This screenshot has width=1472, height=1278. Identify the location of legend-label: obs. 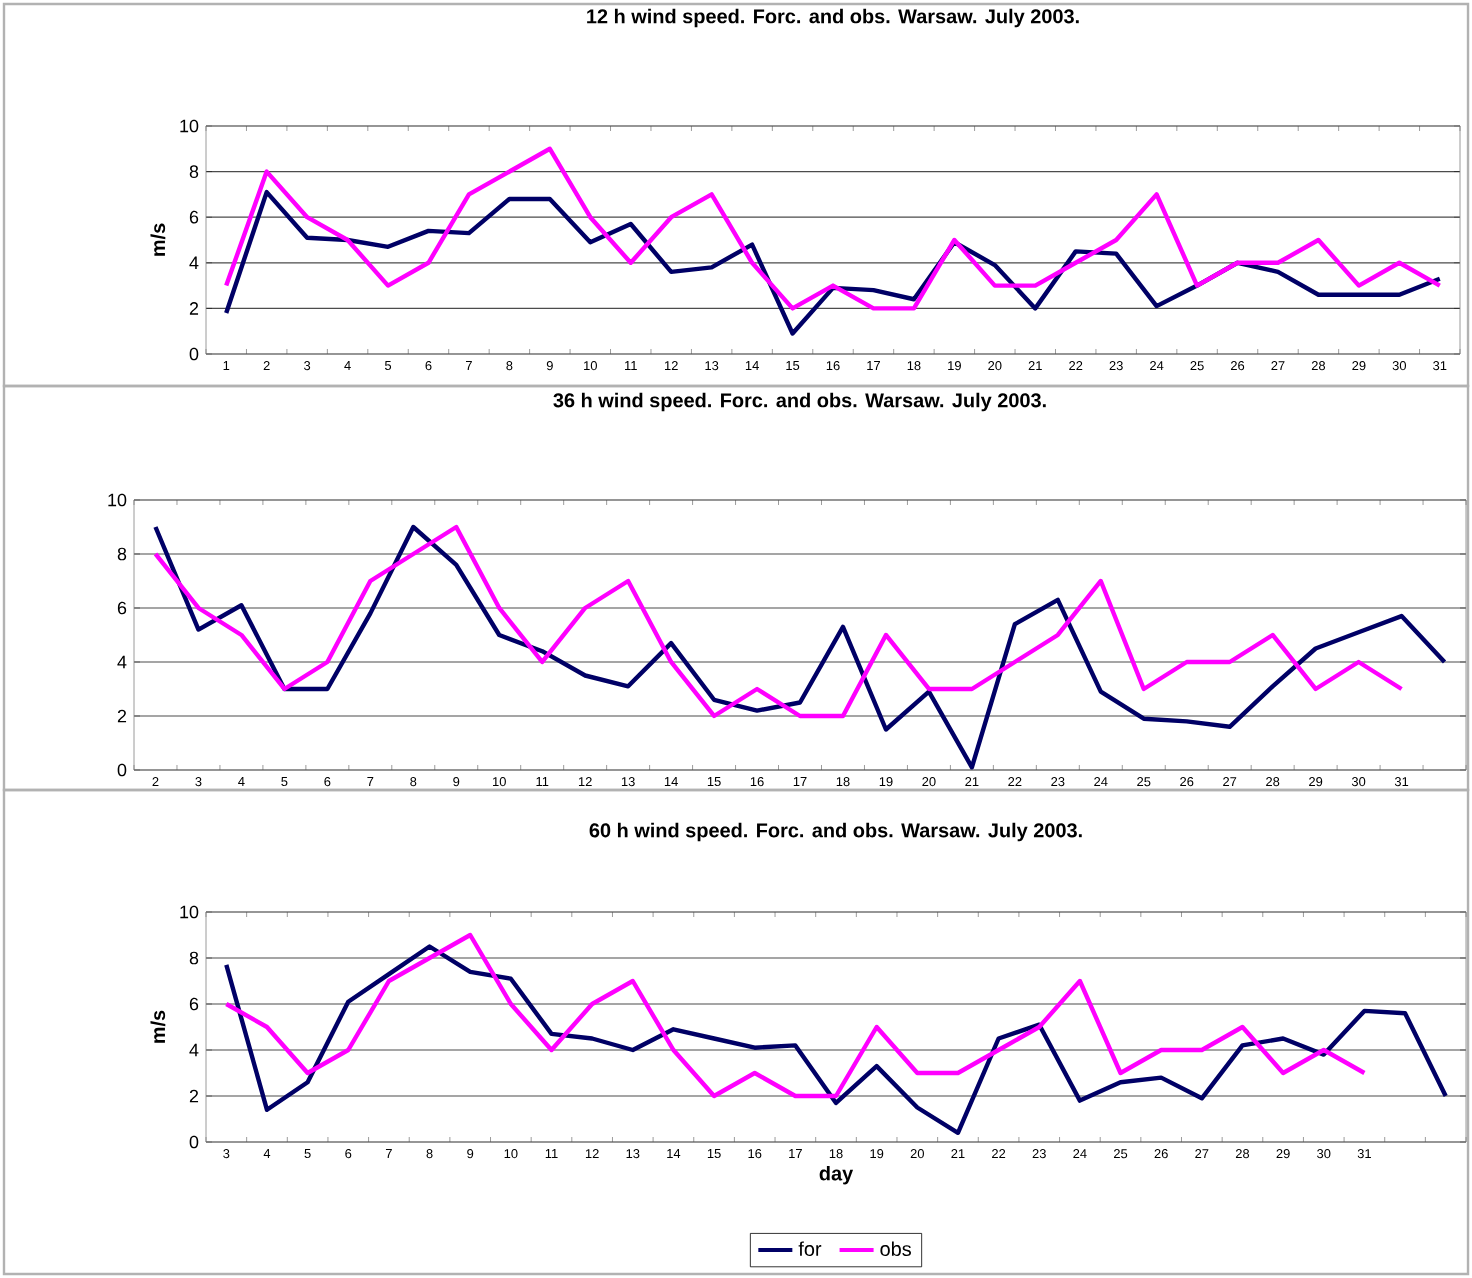
(895, 1249).